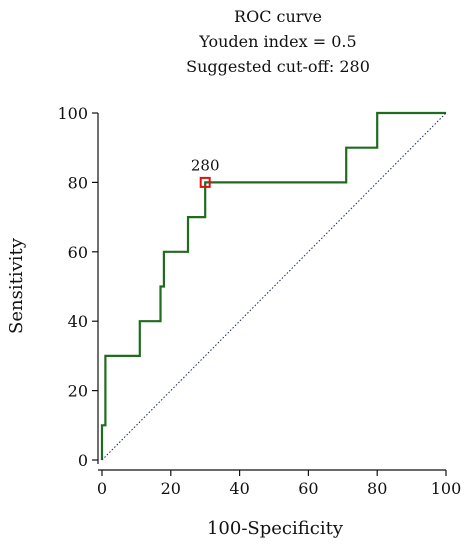  I want to click on y-tick-label: 0, so click(83, 460).